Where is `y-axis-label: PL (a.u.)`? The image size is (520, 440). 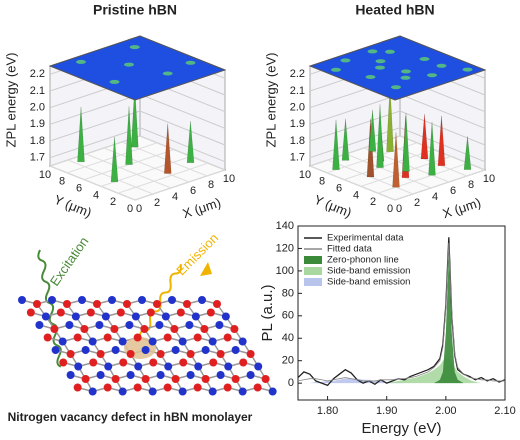
y-axis-label: PL (a.u.) is located at coordinates (267, 313).